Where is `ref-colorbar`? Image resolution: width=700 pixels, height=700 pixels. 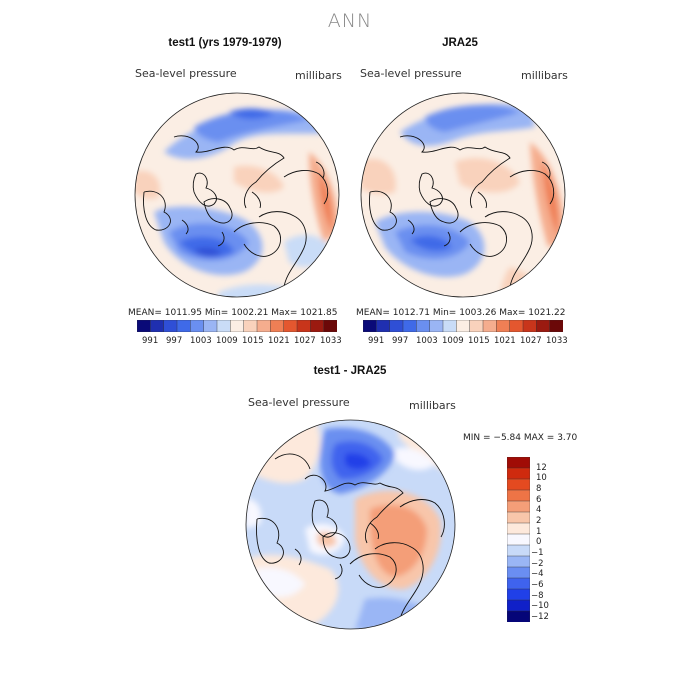
ref-colorbar is located at coordinates (463, 326).